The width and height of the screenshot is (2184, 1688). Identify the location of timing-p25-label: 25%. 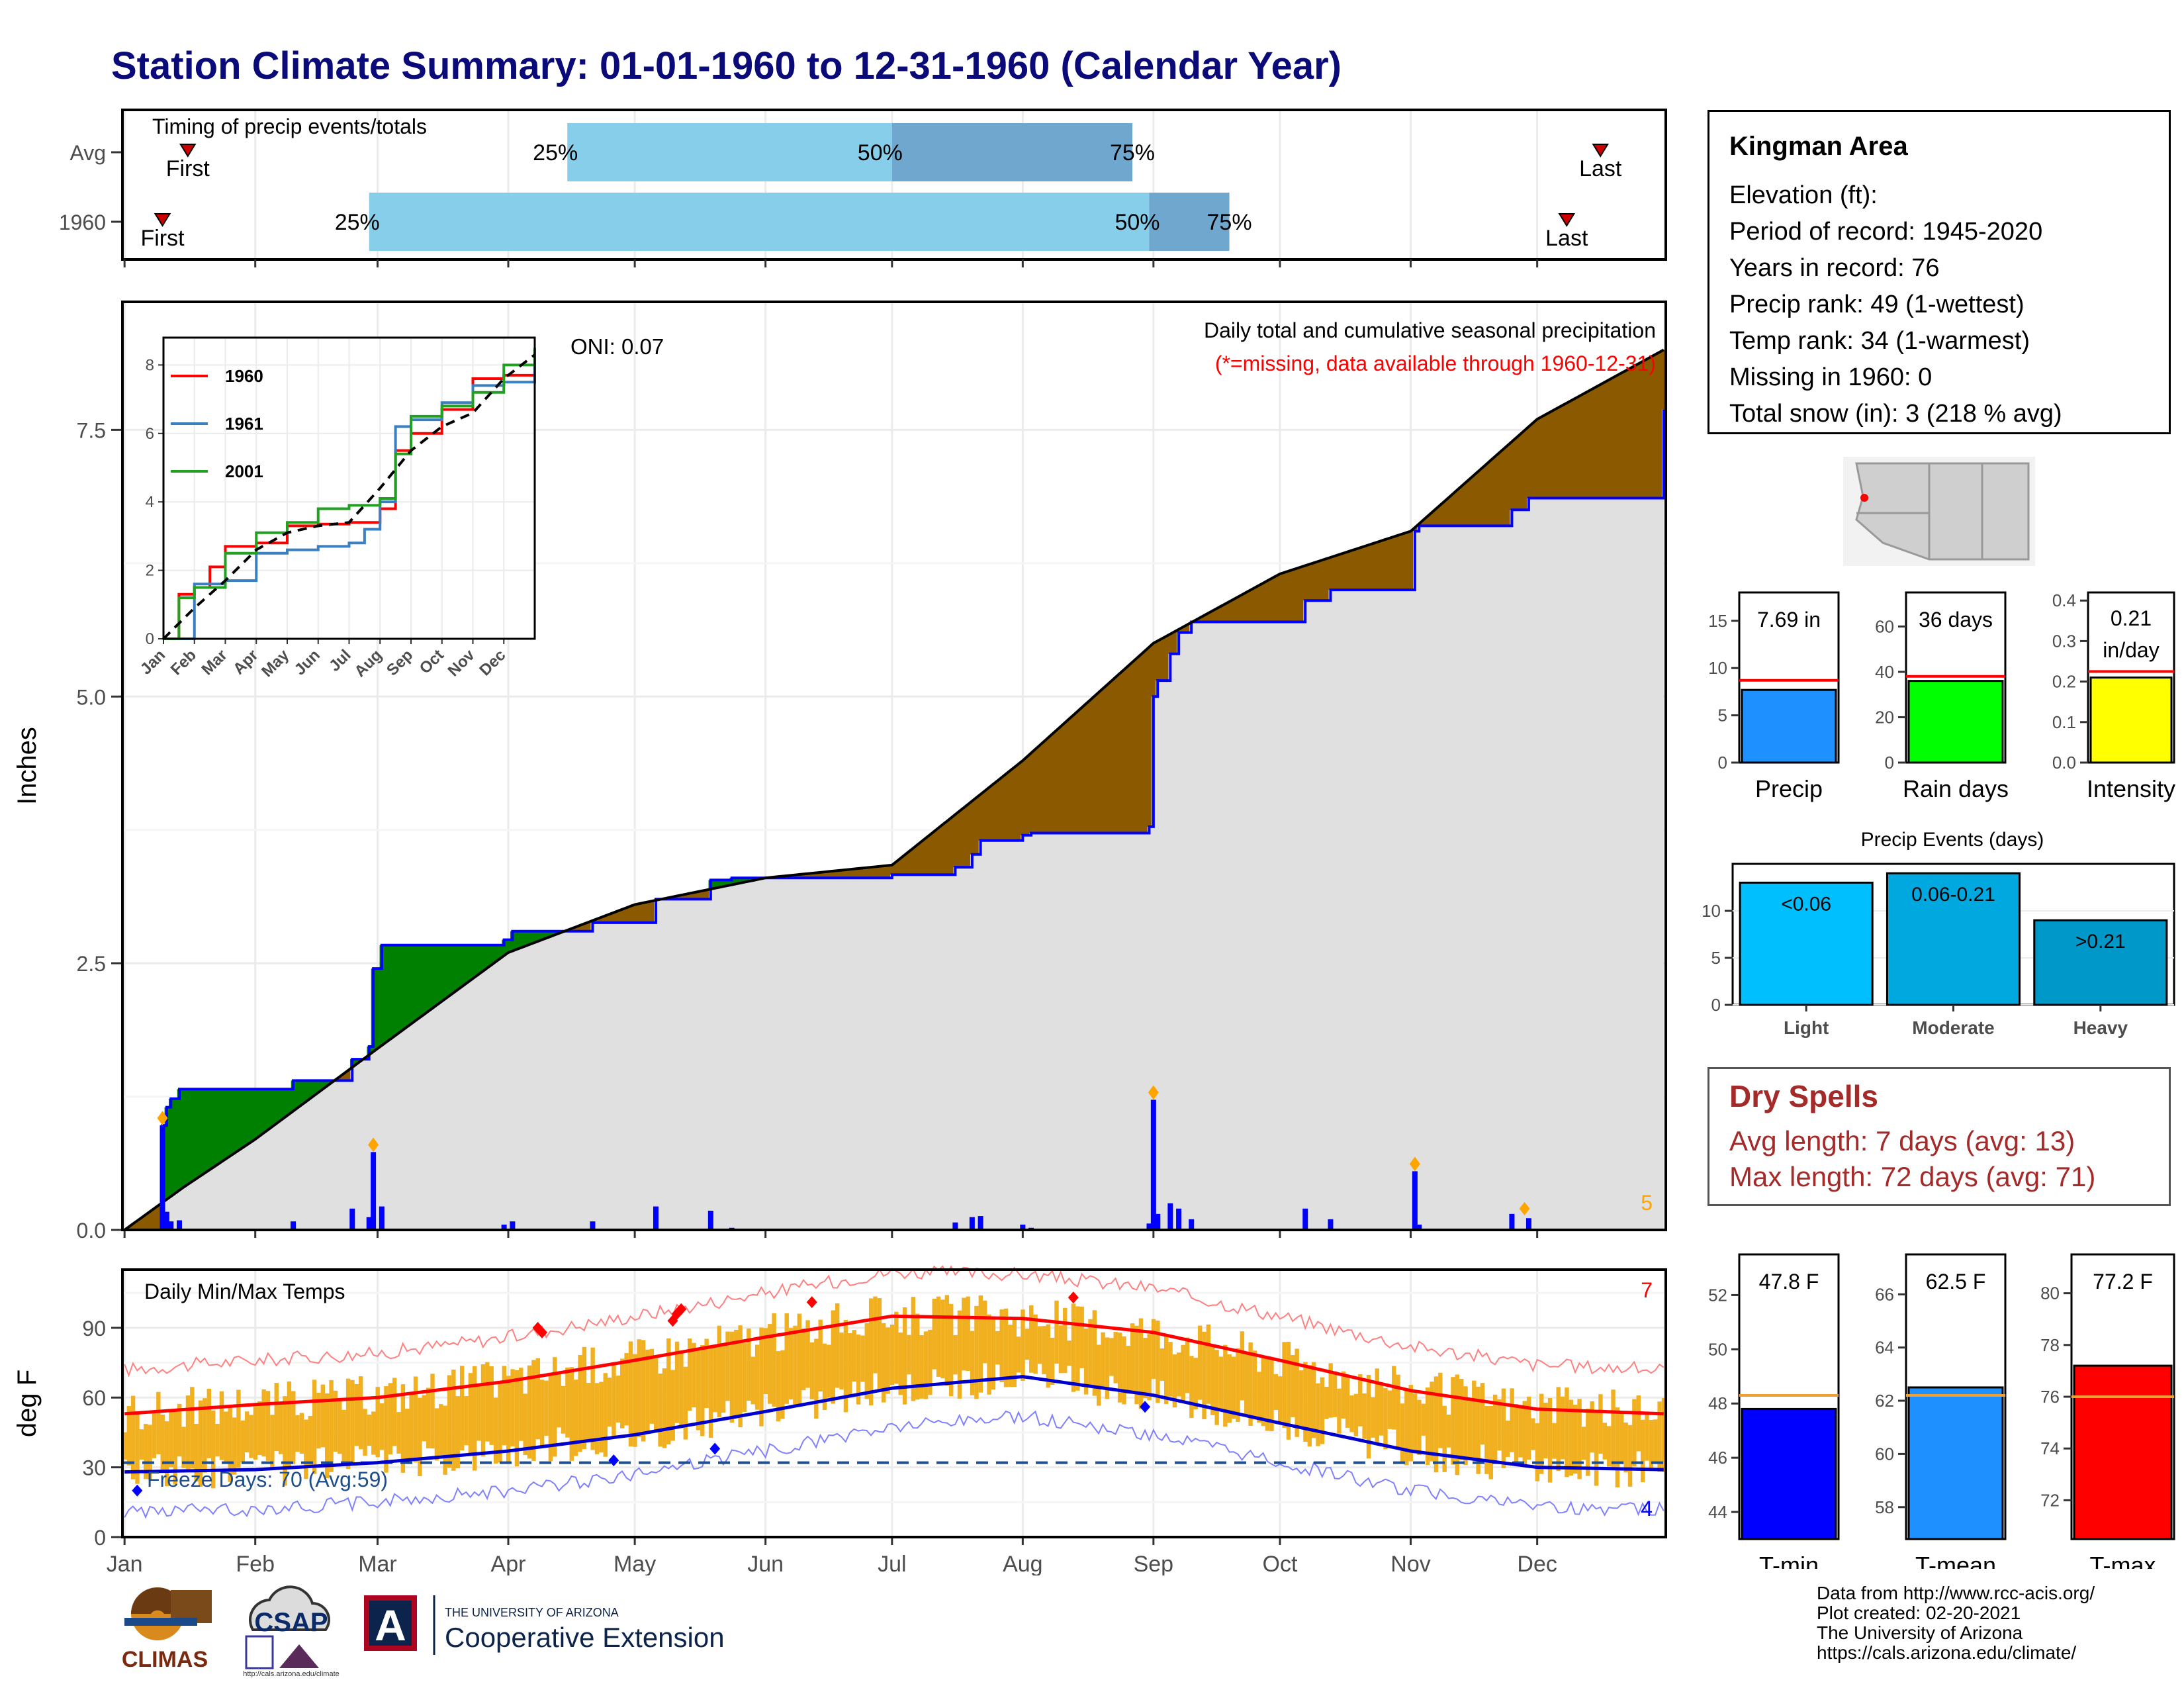
(358, 222).